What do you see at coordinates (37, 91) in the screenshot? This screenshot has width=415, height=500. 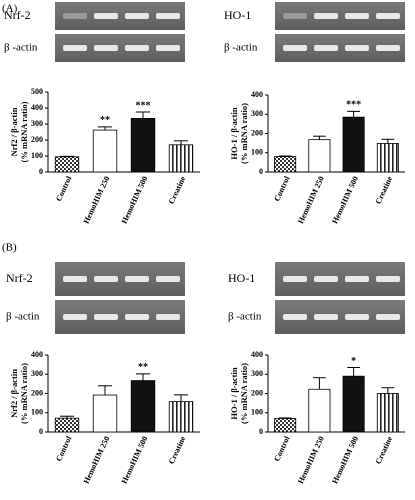 I see `y-tick-label: 500` at bounding box center [37, 91].